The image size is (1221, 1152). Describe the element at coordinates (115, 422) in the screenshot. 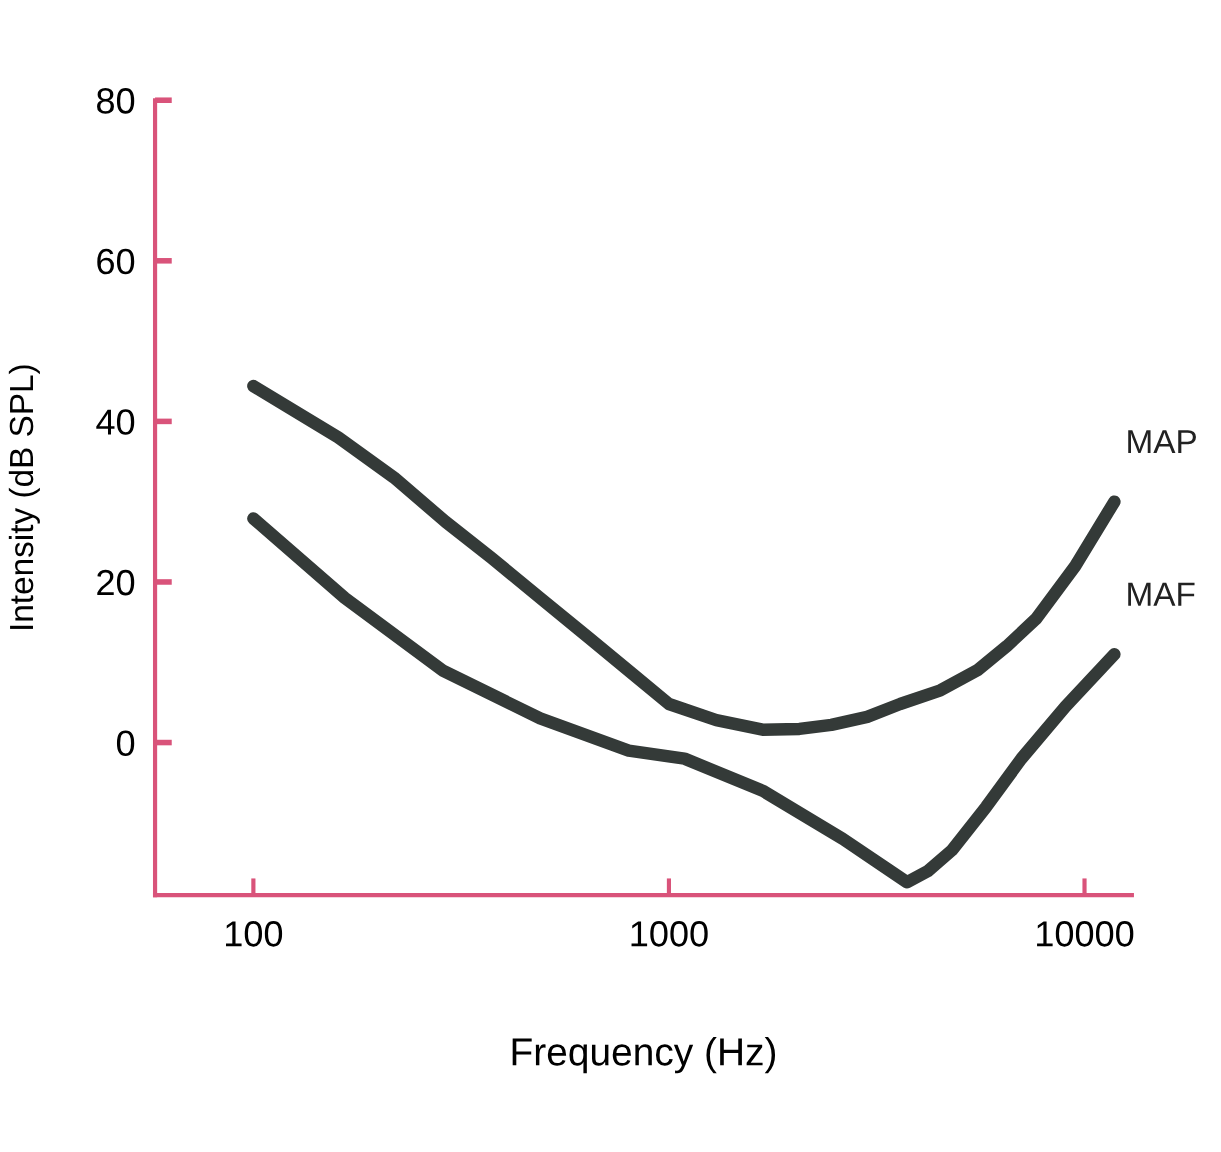

I see `y-tick-label: 40` at that location.